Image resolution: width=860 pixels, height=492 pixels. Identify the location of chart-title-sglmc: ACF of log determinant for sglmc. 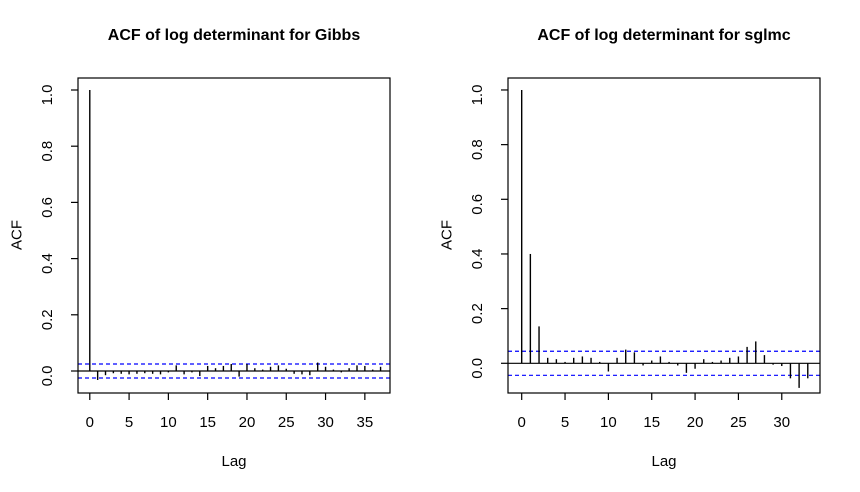
(664, 35).